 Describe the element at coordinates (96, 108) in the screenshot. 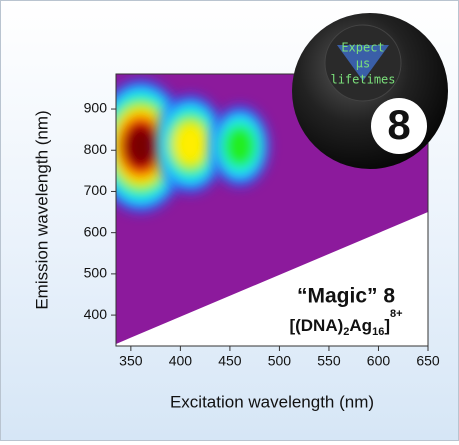

I see `y-tick-label: 900` at that location.